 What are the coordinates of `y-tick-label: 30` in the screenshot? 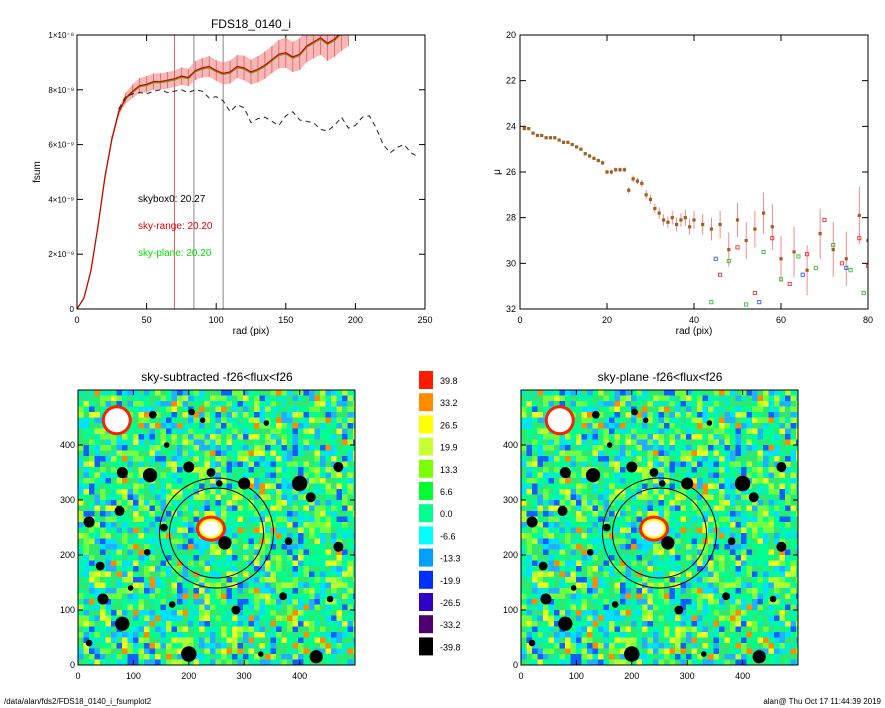 It's located at (511, 263).